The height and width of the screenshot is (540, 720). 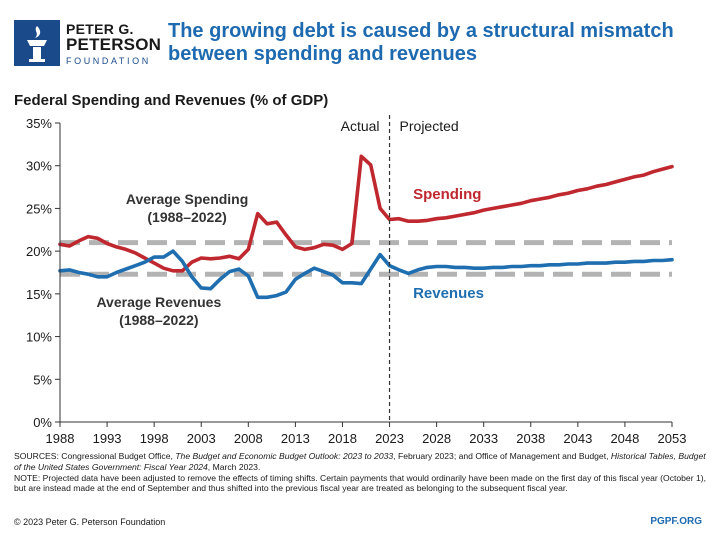 I want to click on x-tick-label: 2033, so click(x=483, y=438).